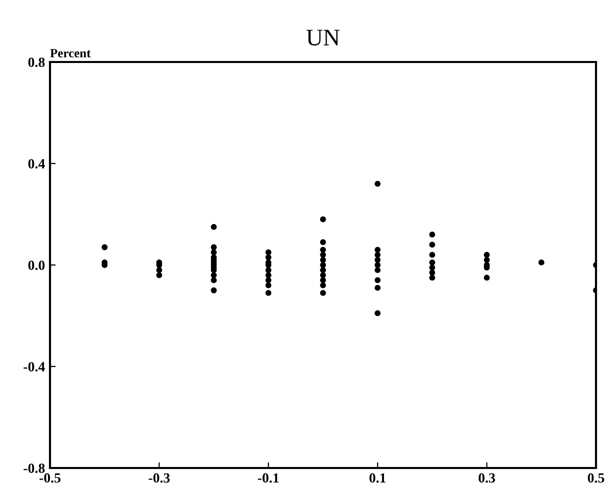  I want to click on y-tick-label: -0.4, so click(34, 367).